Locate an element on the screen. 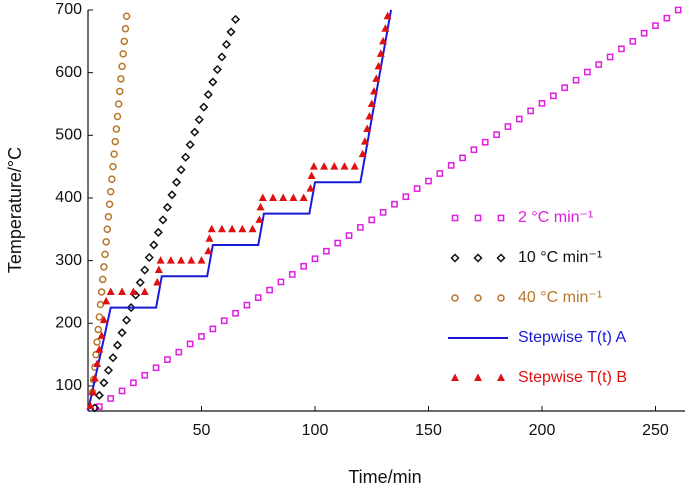 The width and height of the screenshot is (685, 495). y-tick-label: 100 is located at coordinates (68, 385).